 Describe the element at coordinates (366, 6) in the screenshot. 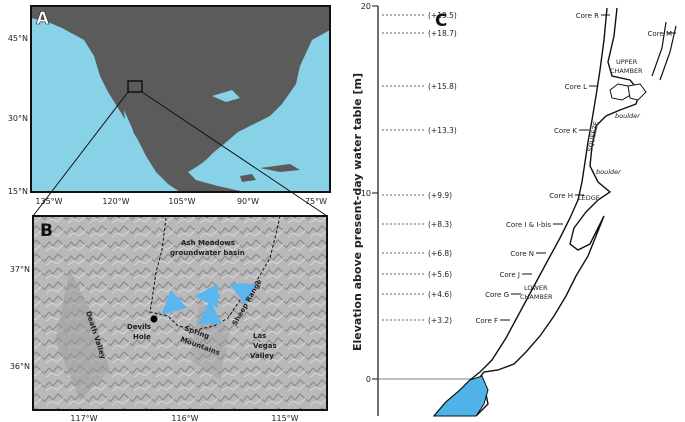

I see `y-tick-label: 20` at that location.